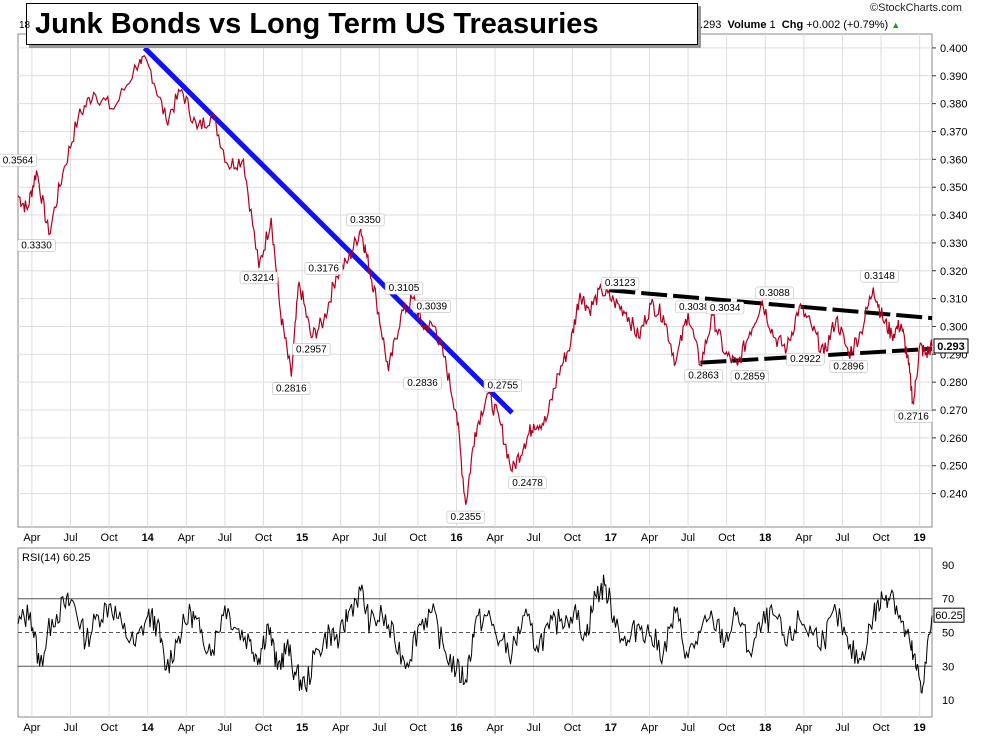  Describe the element at coordinates (302, 728) in the screenshot. I see `rsi-x-tick-label: 15` at that location.